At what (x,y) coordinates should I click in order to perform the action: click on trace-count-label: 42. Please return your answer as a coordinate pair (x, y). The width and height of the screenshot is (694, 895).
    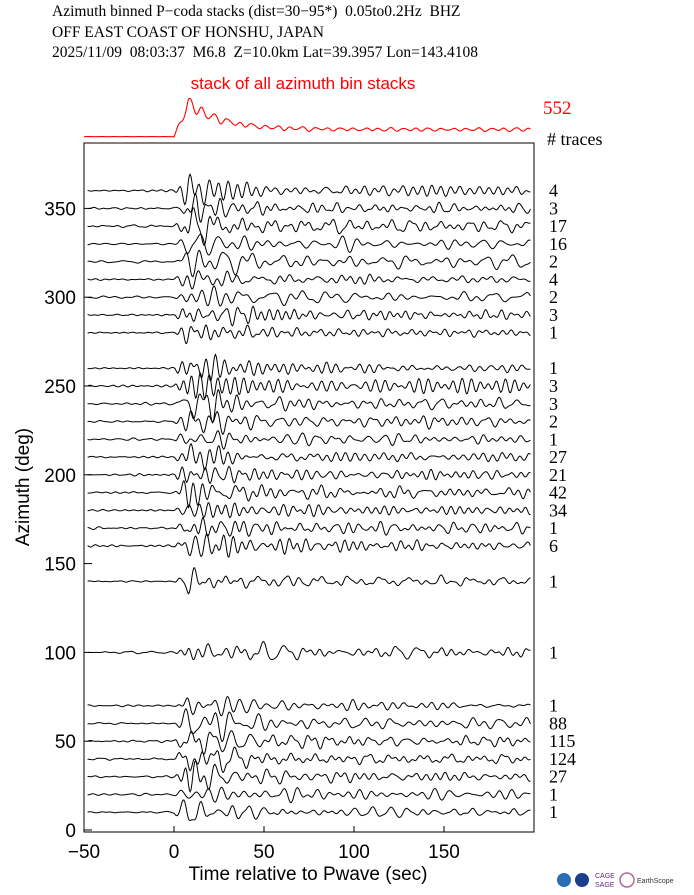
    Looking at the image, I should click on (558, 493).